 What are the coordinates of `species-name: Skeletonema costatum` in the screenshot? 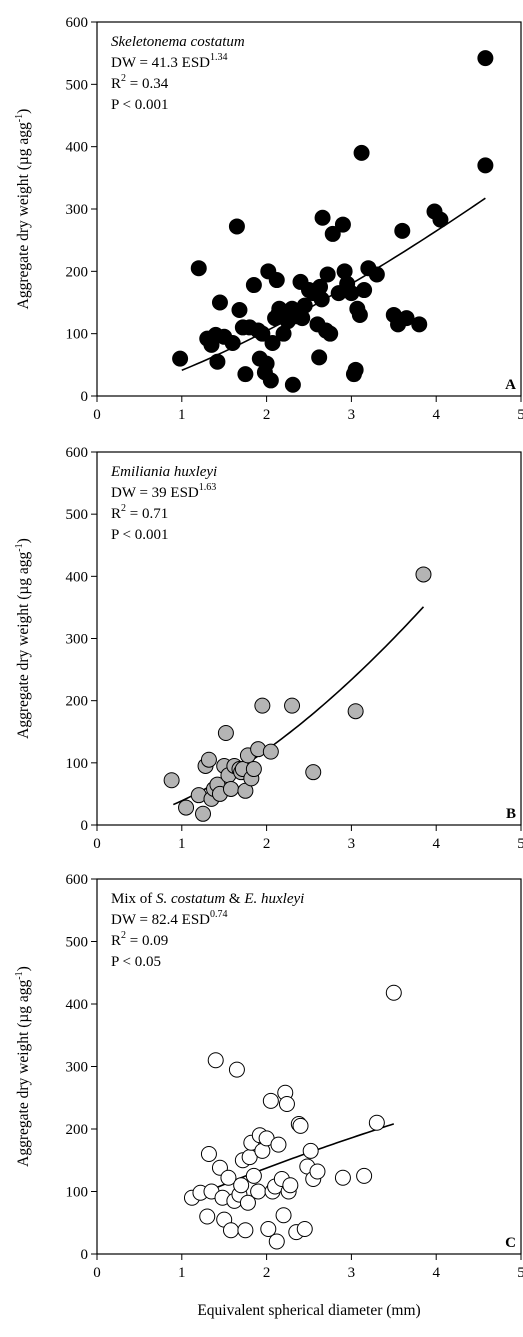 It's located at (178, 42).